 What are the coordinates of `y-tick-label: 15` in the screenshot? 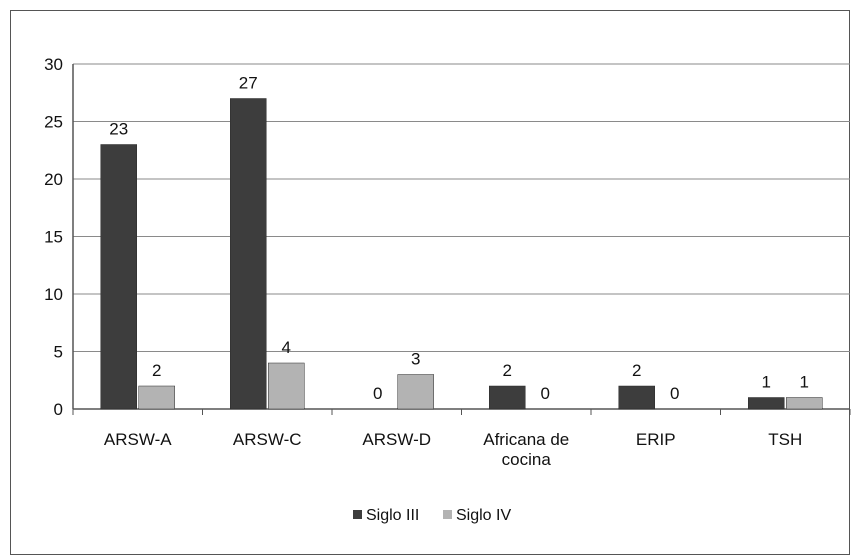 It's located at (53, 237).